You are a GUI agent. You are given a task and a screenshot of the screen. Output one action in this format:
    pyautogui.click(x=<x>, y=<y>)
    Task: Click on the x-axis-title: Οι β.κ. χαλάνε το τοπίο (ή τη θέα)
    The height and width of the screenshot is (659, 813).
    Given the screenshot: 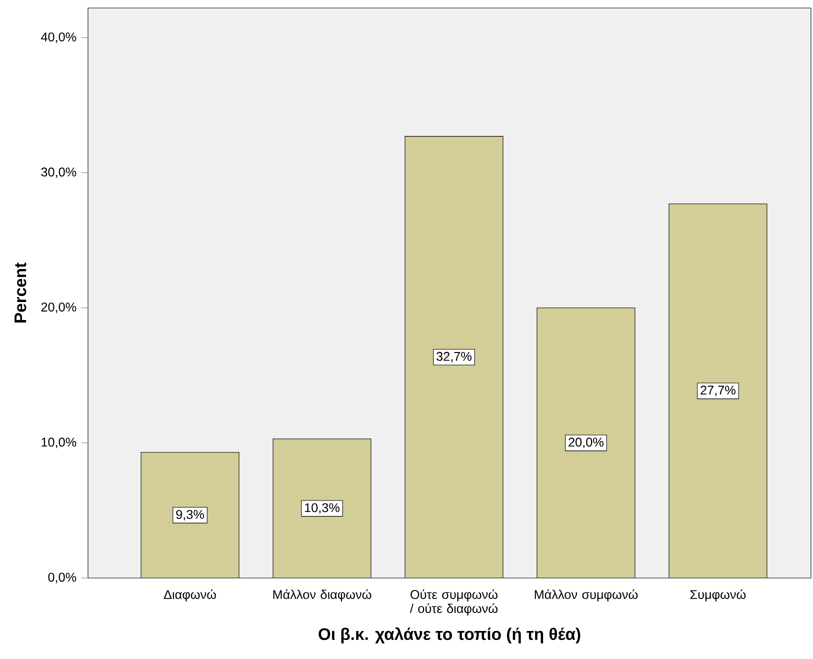 What is the action you would take?
    pyautogui.click(x=449, y=635)
    